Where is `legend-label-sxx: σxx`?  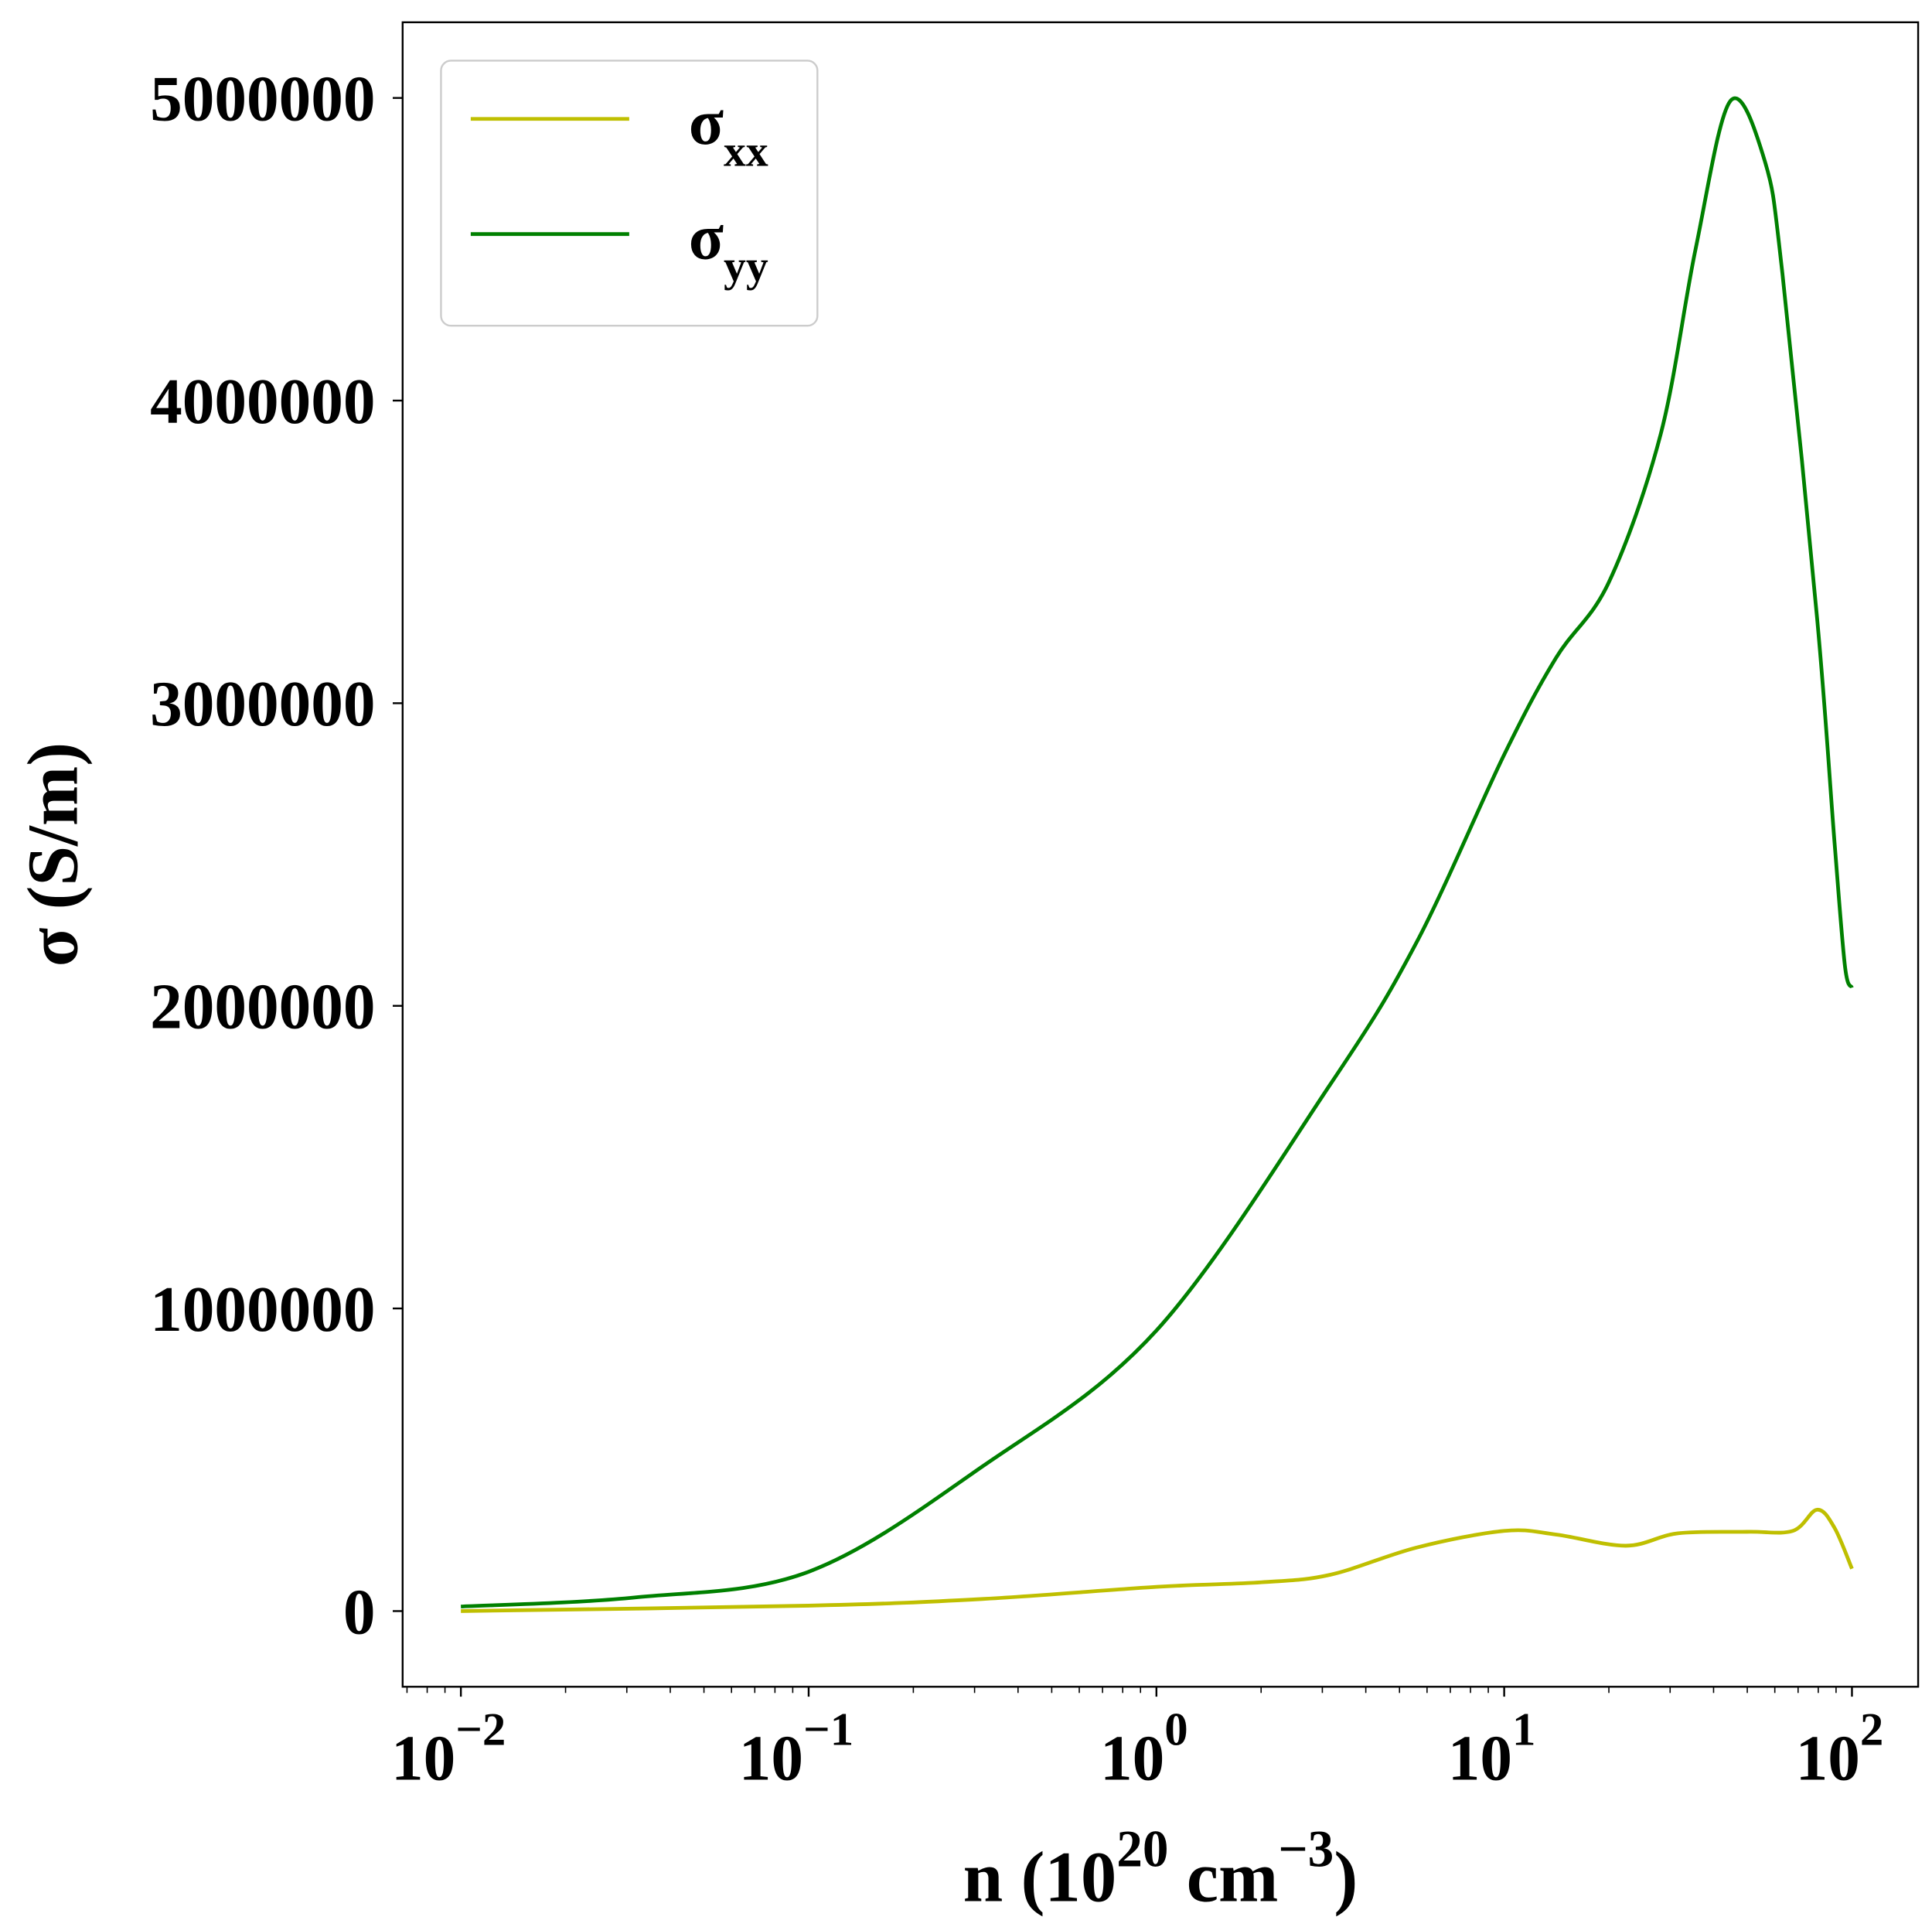 legend-label-sxx: σxx is located at coordinates (728, 131).